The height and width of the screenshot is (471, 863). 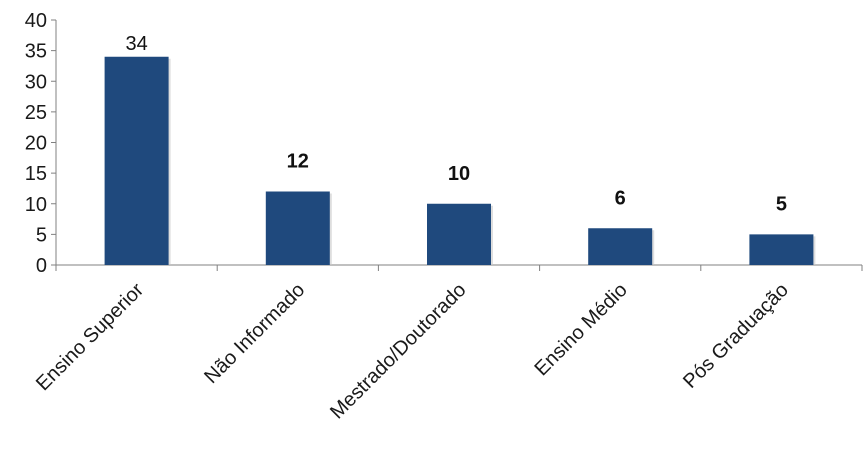 What do you see at coordinates (781, 204) in the screenshot?
I see `data-label: 5` at bounding box center [781, 204].